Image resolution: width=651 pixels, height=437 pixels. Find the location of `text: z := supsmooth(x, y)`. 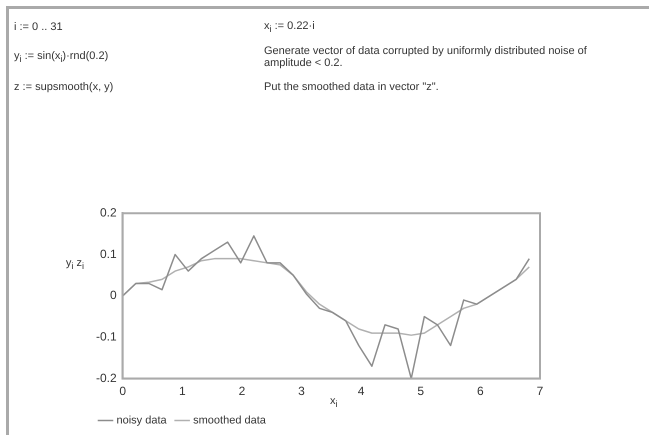

text: z := supsmooth(x, y) is located at coordinates (64, 87).